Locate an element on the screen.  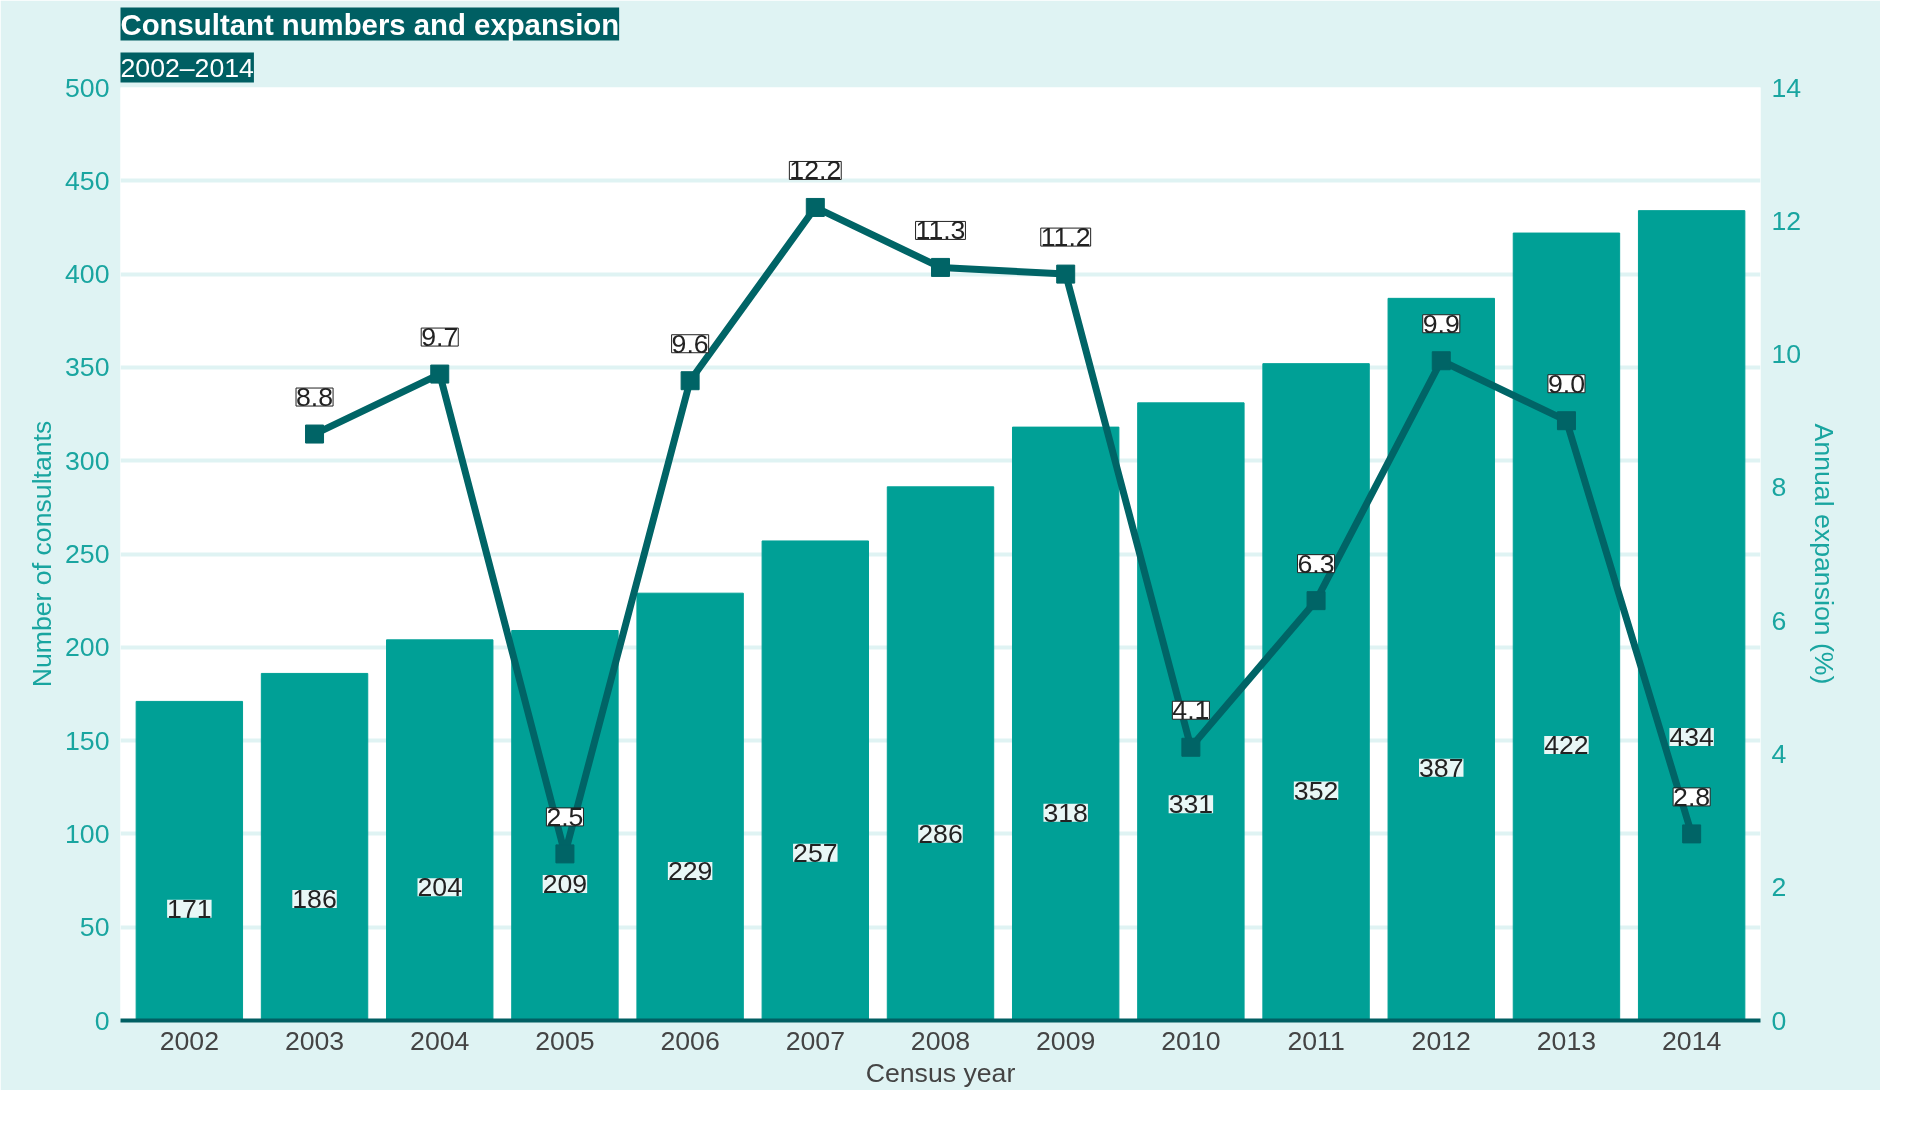
data-label: 9.9 is located at coordinates (1441, 323).